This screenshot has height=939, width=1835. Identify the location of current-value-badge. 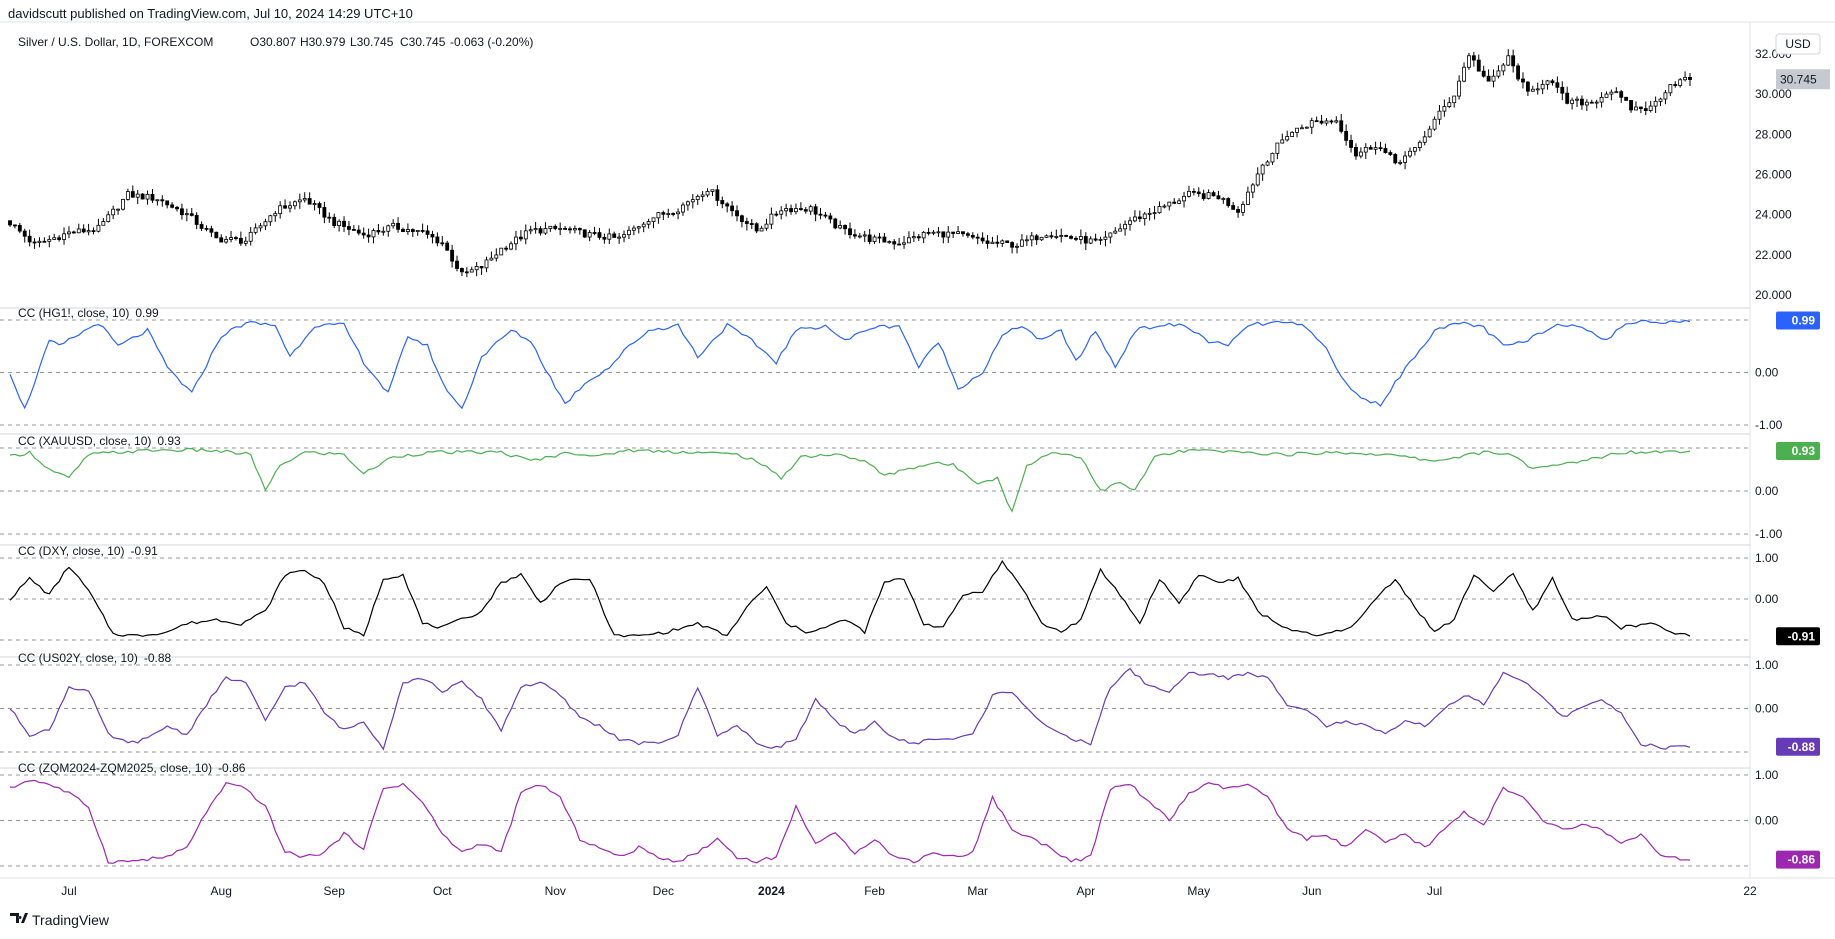
(1798, 451).